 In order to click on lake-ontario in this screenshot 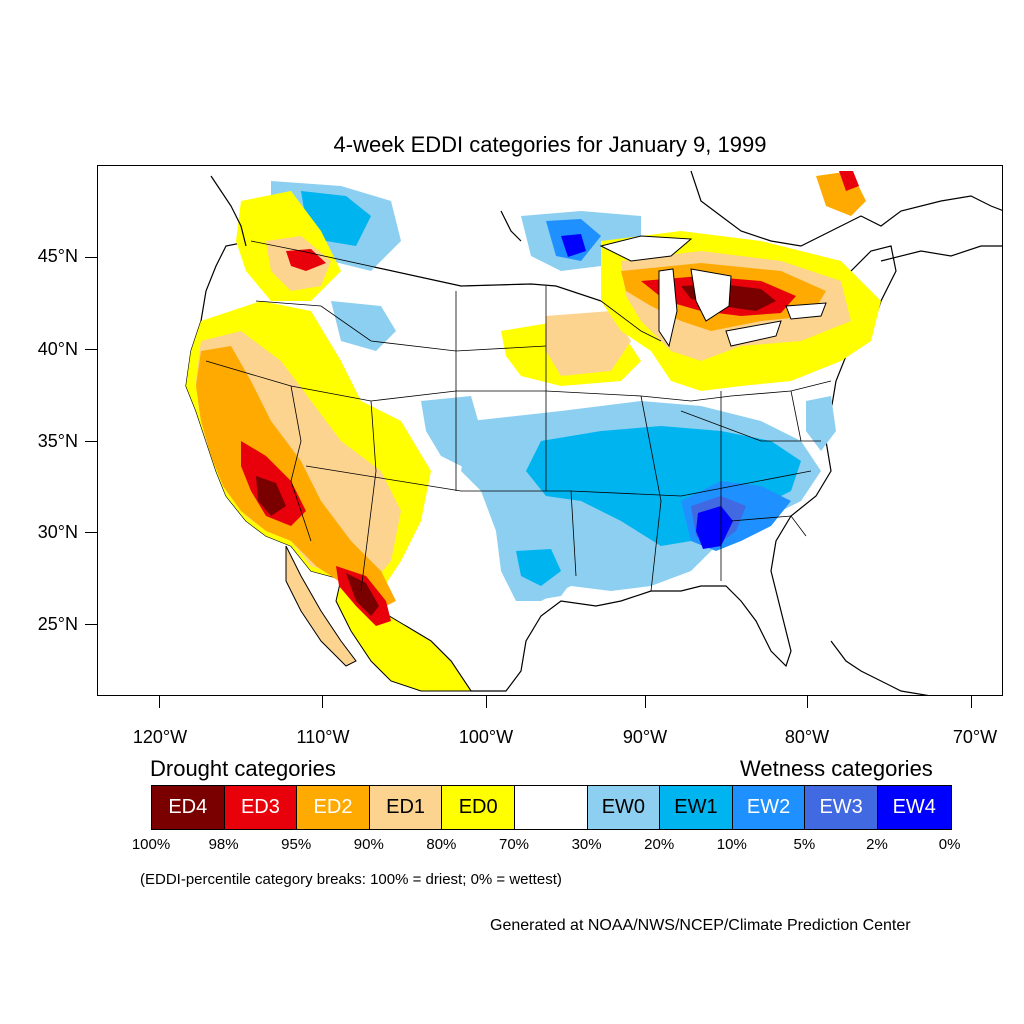, I will do `click(806, 311)`.